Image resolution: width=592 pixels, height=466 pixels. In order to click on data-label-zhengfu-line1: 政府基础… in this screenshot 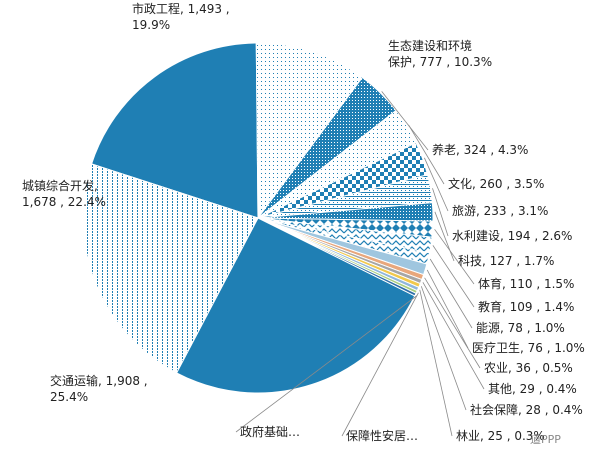, I will do `click(270, 431)`.